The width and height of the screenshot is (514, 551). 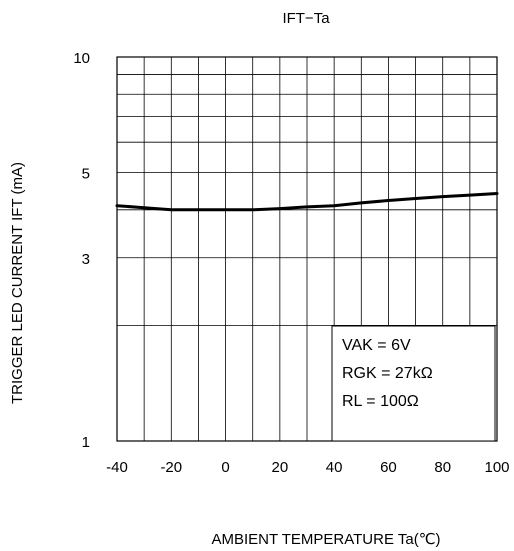 What do you see at coordinates (86, 442) in the screenshot?
I see `y-tick-label: 1` at bounding box center [86, 442].